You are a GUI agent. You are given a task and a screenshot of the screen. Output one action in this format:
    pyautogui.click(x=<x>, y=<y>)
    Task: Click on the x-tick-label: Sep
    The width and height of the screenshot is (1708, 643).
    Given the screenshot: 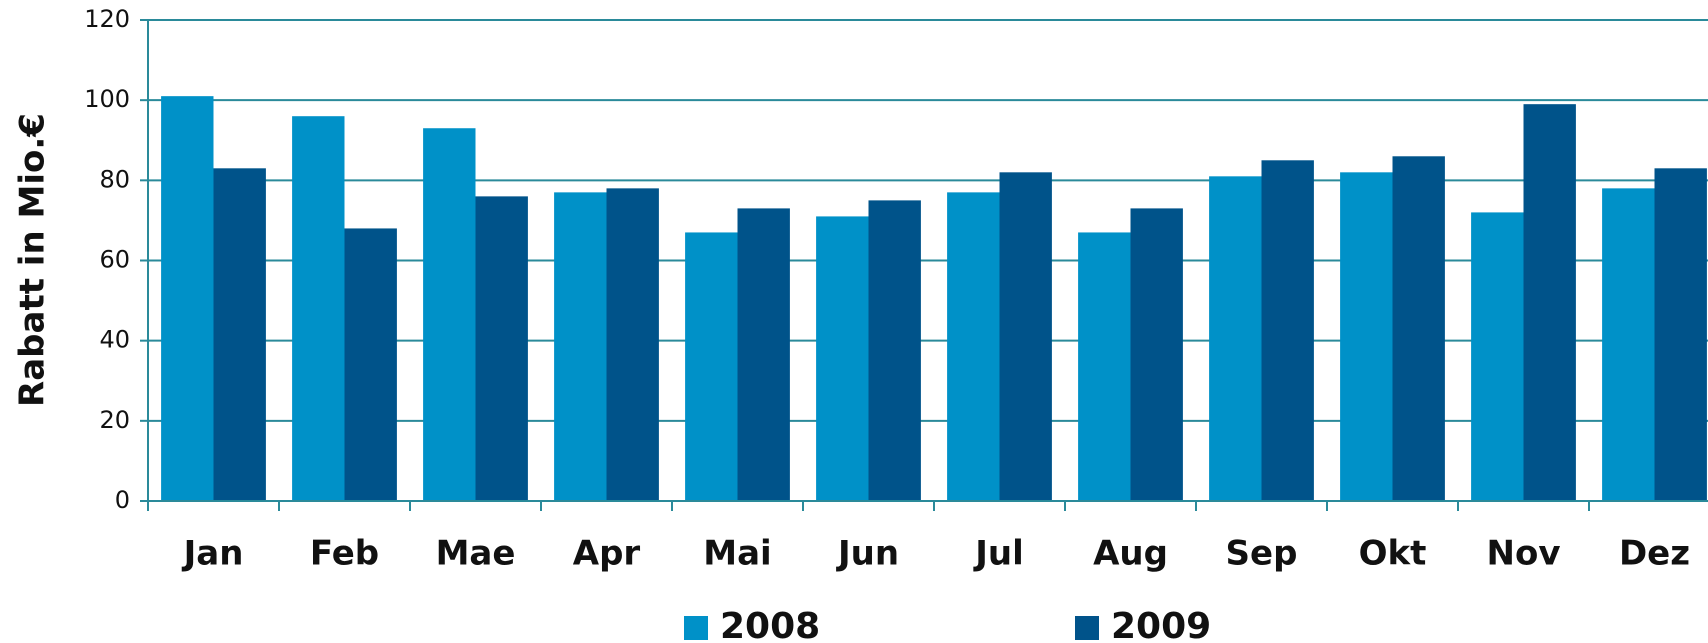 What is the action you would take?
    pyautogui.click(x=1262, y=554)
    